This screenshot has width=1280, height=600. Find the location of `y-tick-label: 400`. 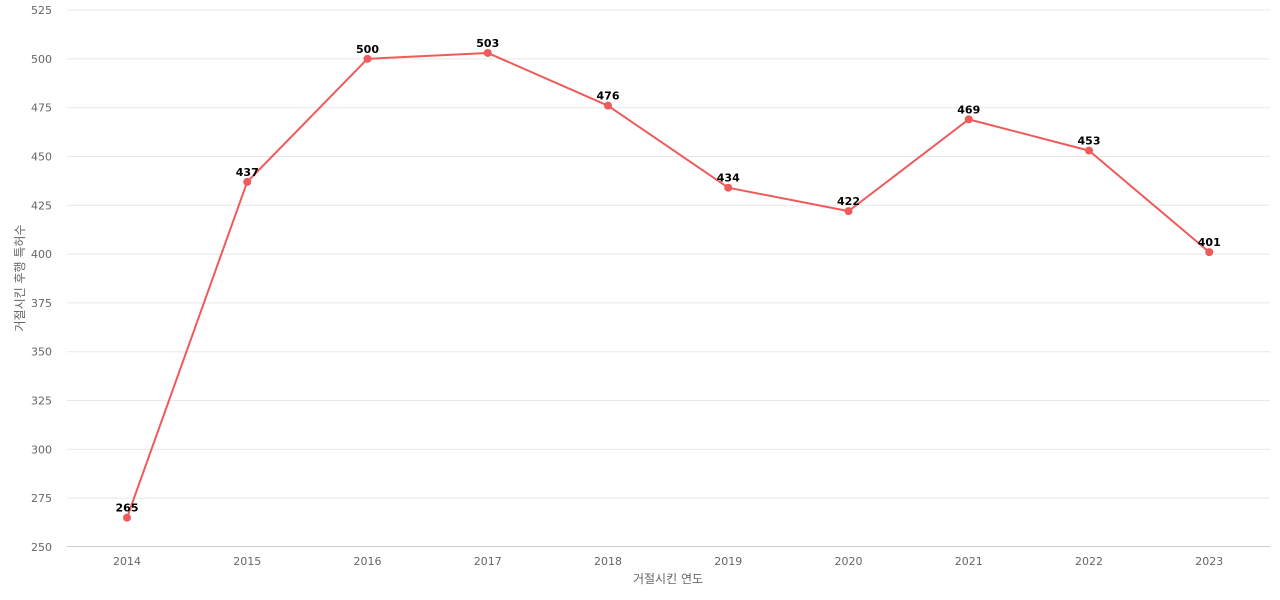

y-tick-label: 400 is located at coordinates (41, 254).